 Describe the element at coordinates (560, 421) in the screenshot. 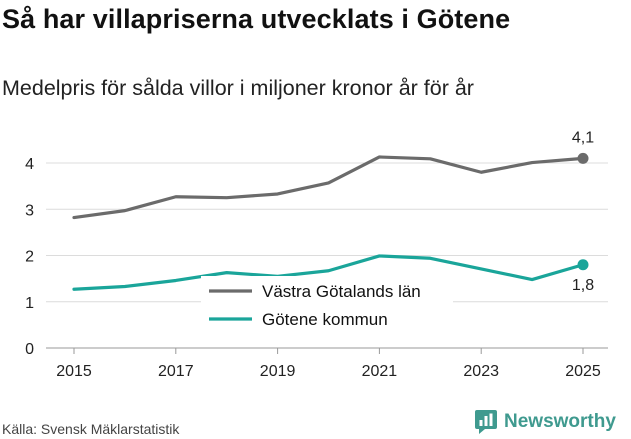

I see `newsworthy-logo-text: Newsworthy` at that location.